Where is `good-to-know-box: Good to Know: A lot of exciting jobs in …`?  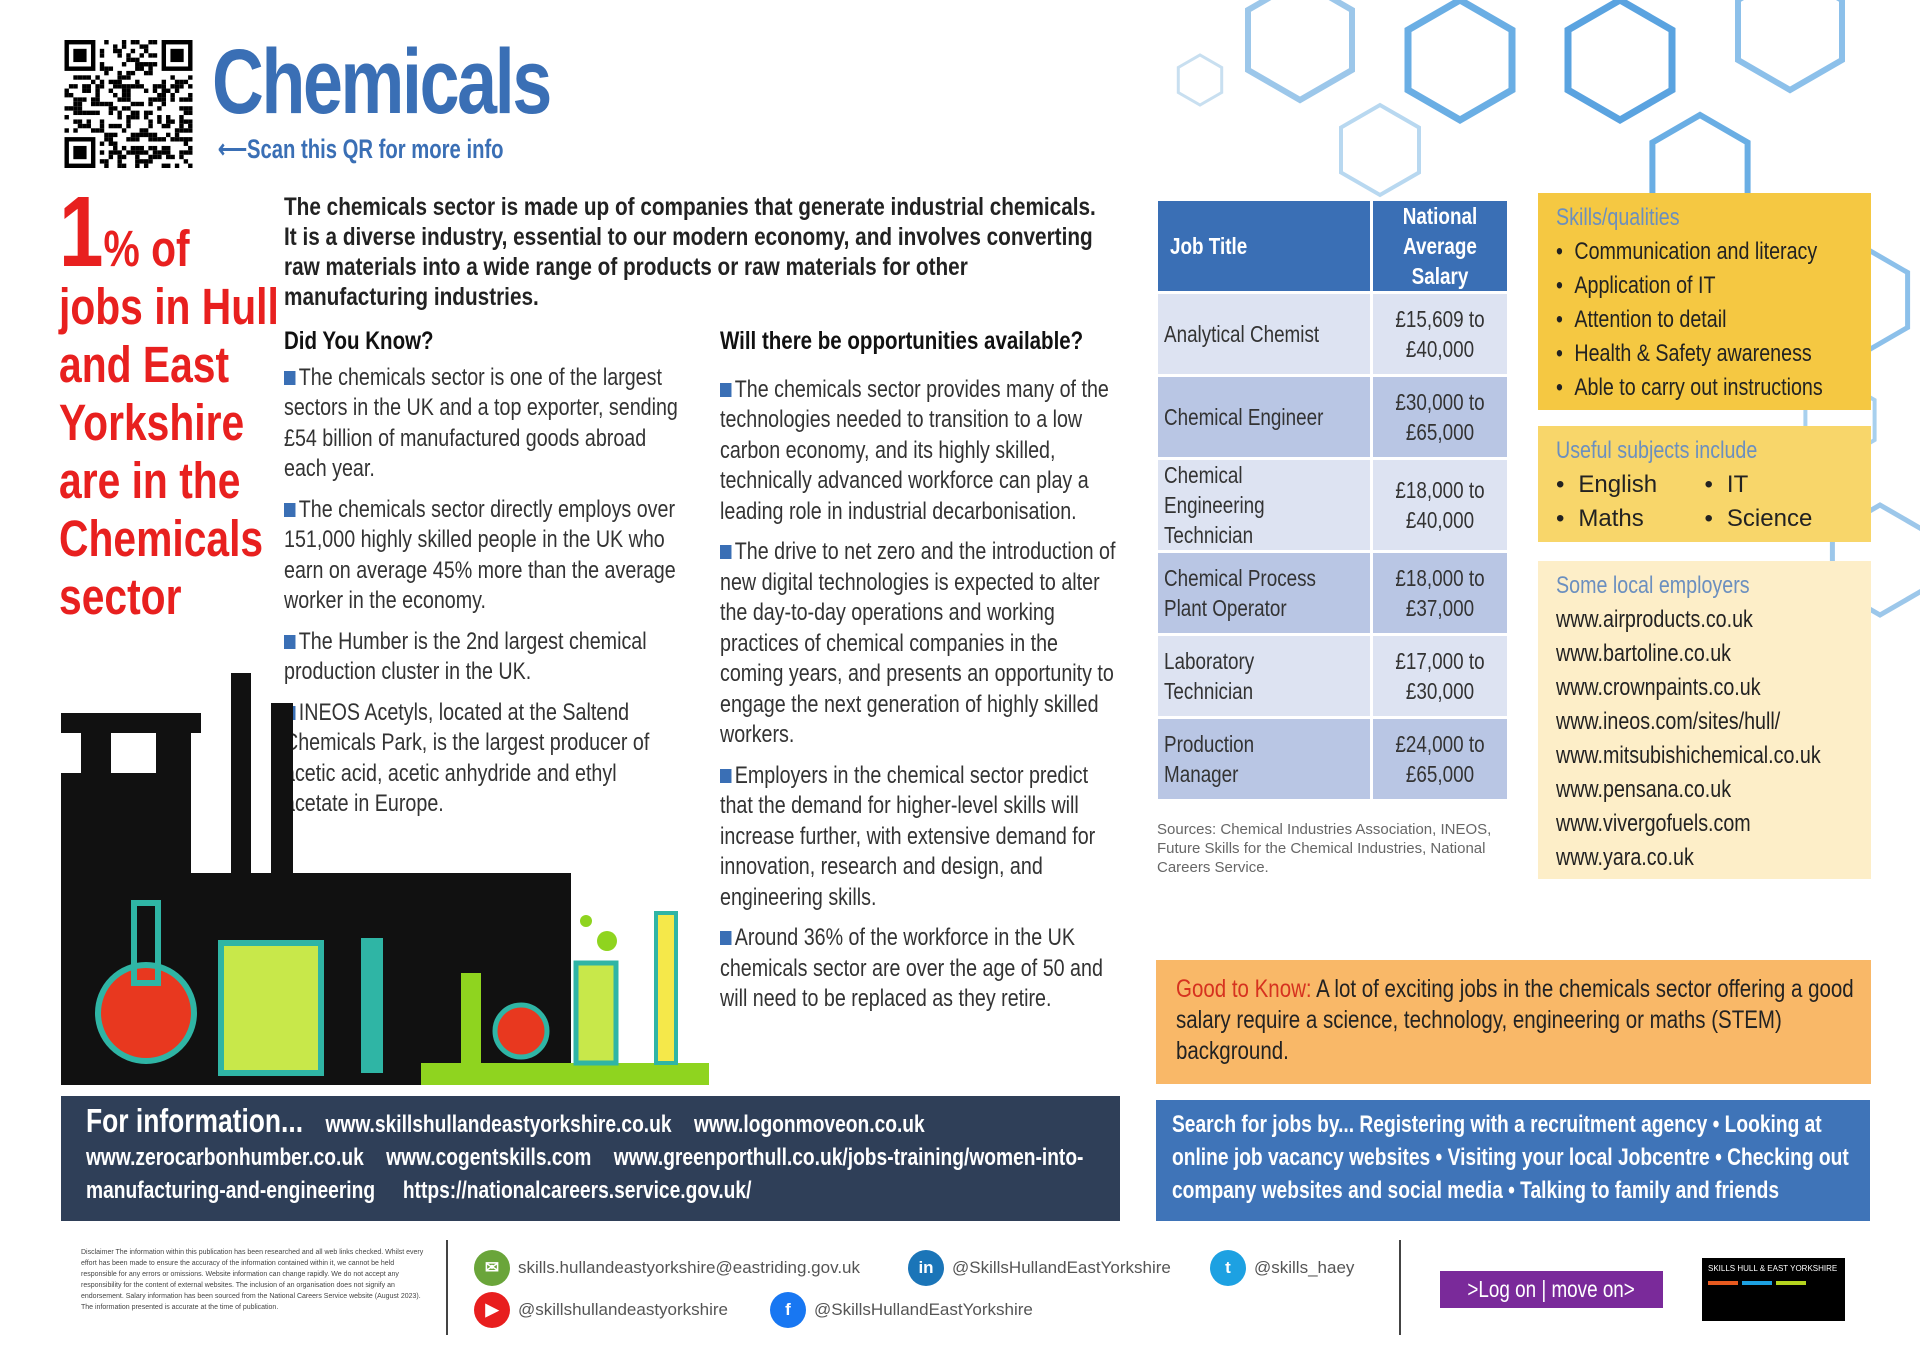 good-to-know-box: Good to Know: A lot of exciting jobs in … is located at coordinates (1513, 1022).